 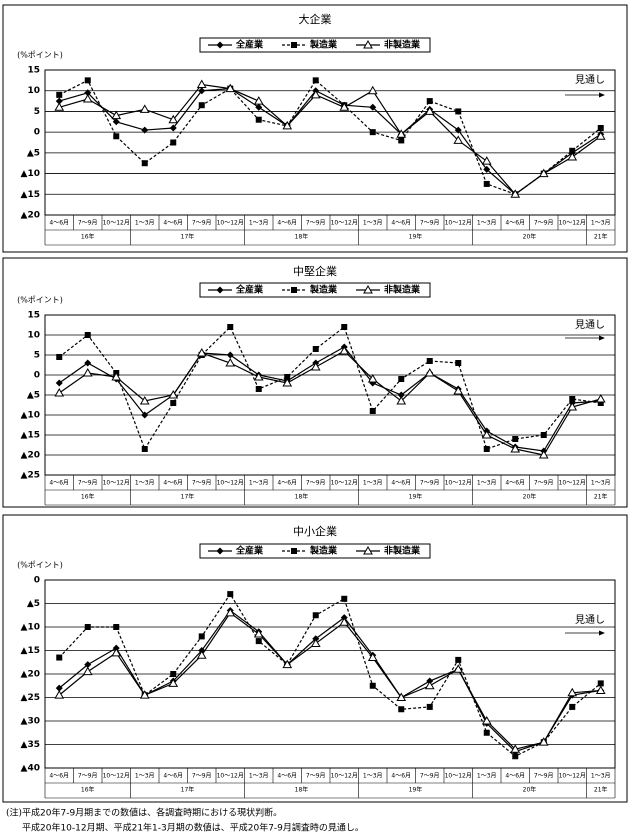 What do you see at coordinates (30, 456) in the screenshot?
I see `y-tick-label: ▲20` at bounding box center [30, 456].